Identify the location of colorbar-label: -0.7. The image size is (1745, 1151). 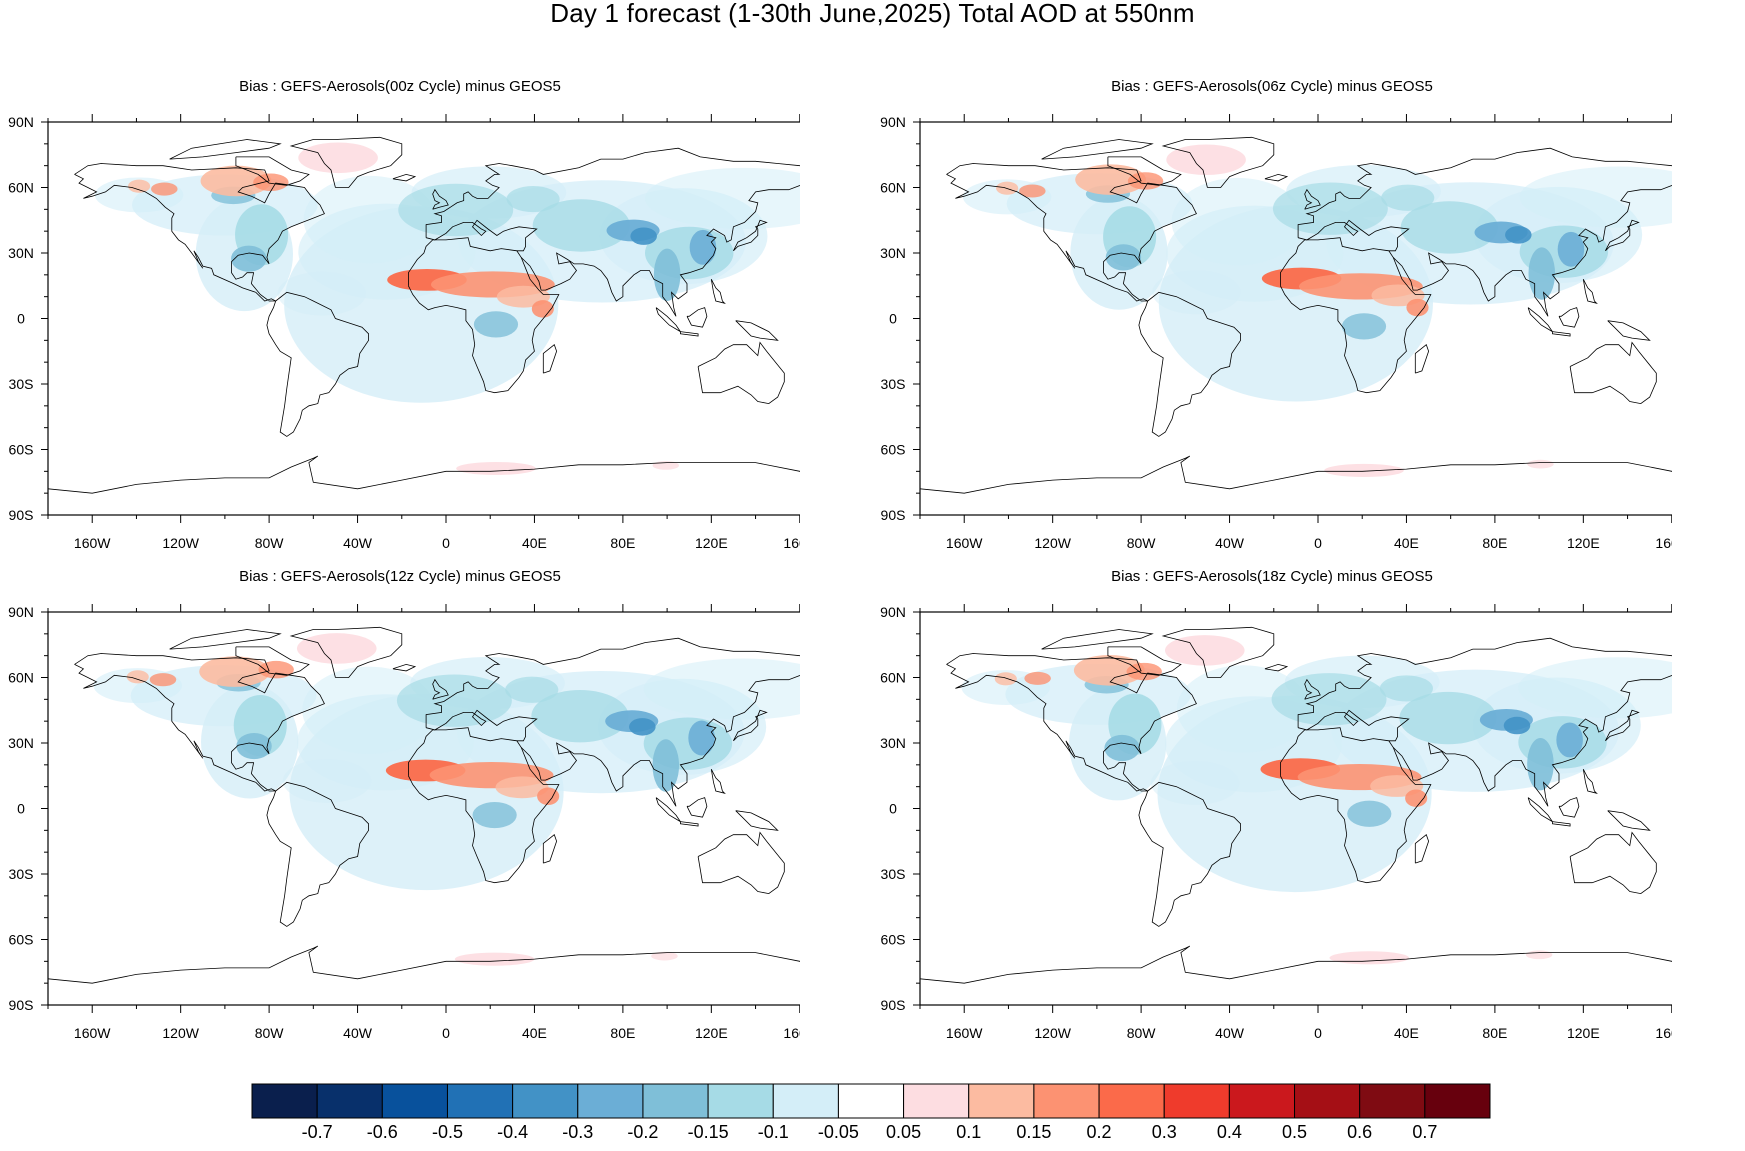
(317, 1132).